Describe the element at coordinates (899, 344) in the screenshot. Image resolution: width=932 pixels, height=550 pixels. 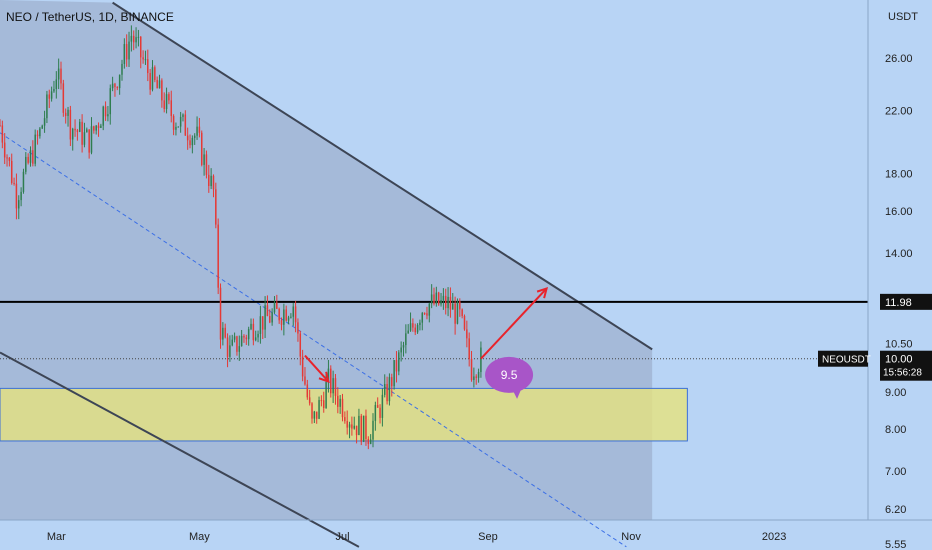
I see `y-tick-label: 10.50` at that location.